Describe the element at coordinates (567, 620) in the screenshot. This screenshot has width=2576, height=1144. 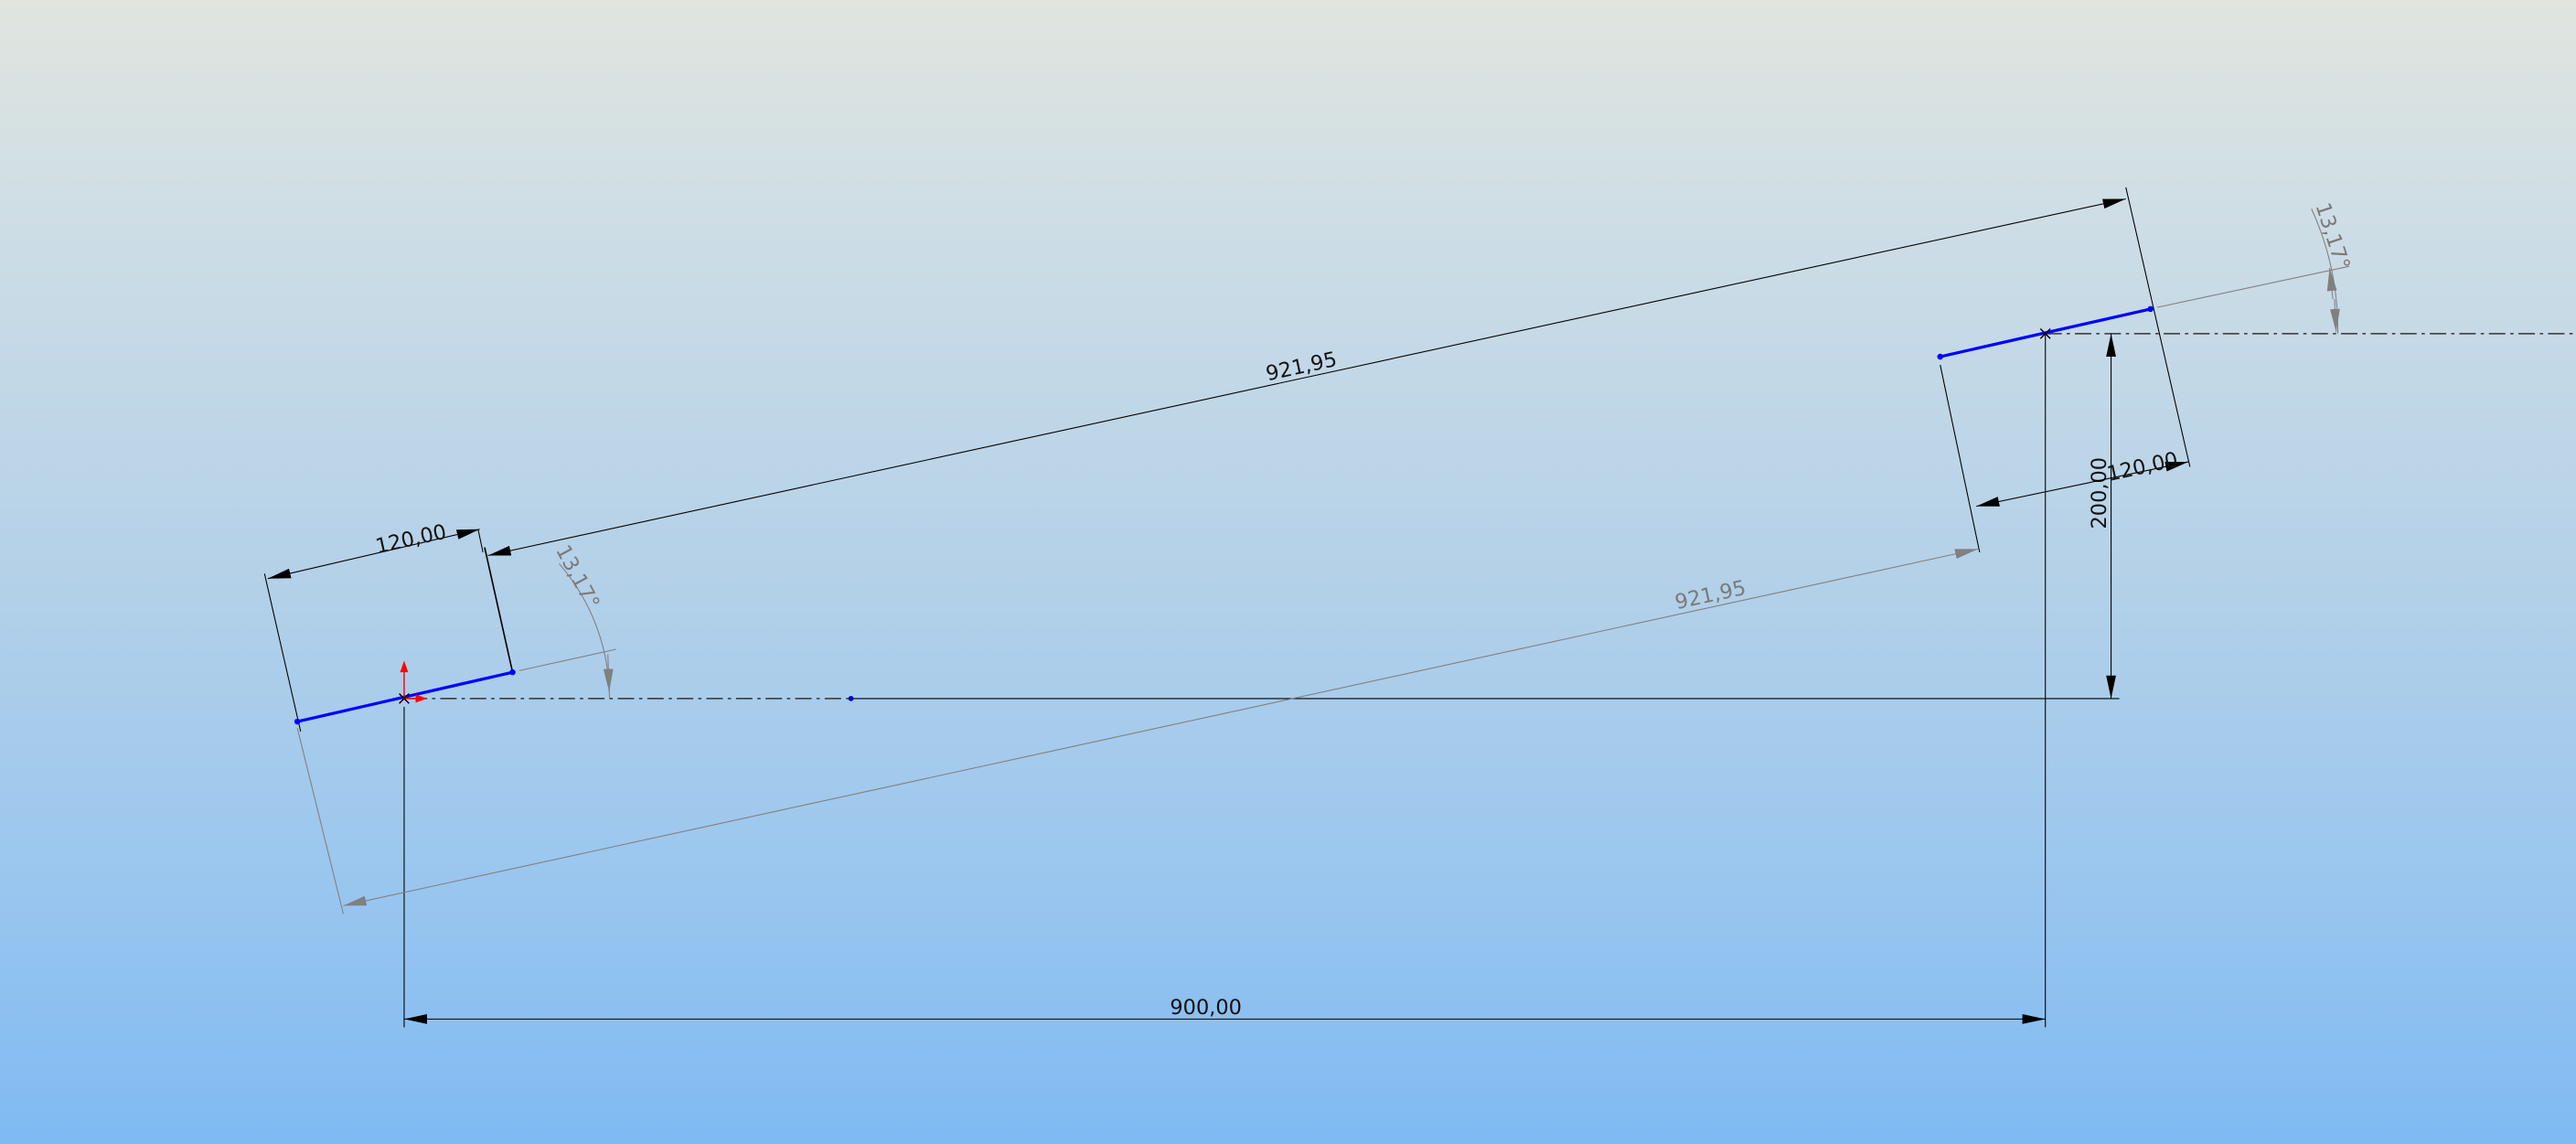
I see `angle-dimension-left: 13,17°` at that location.